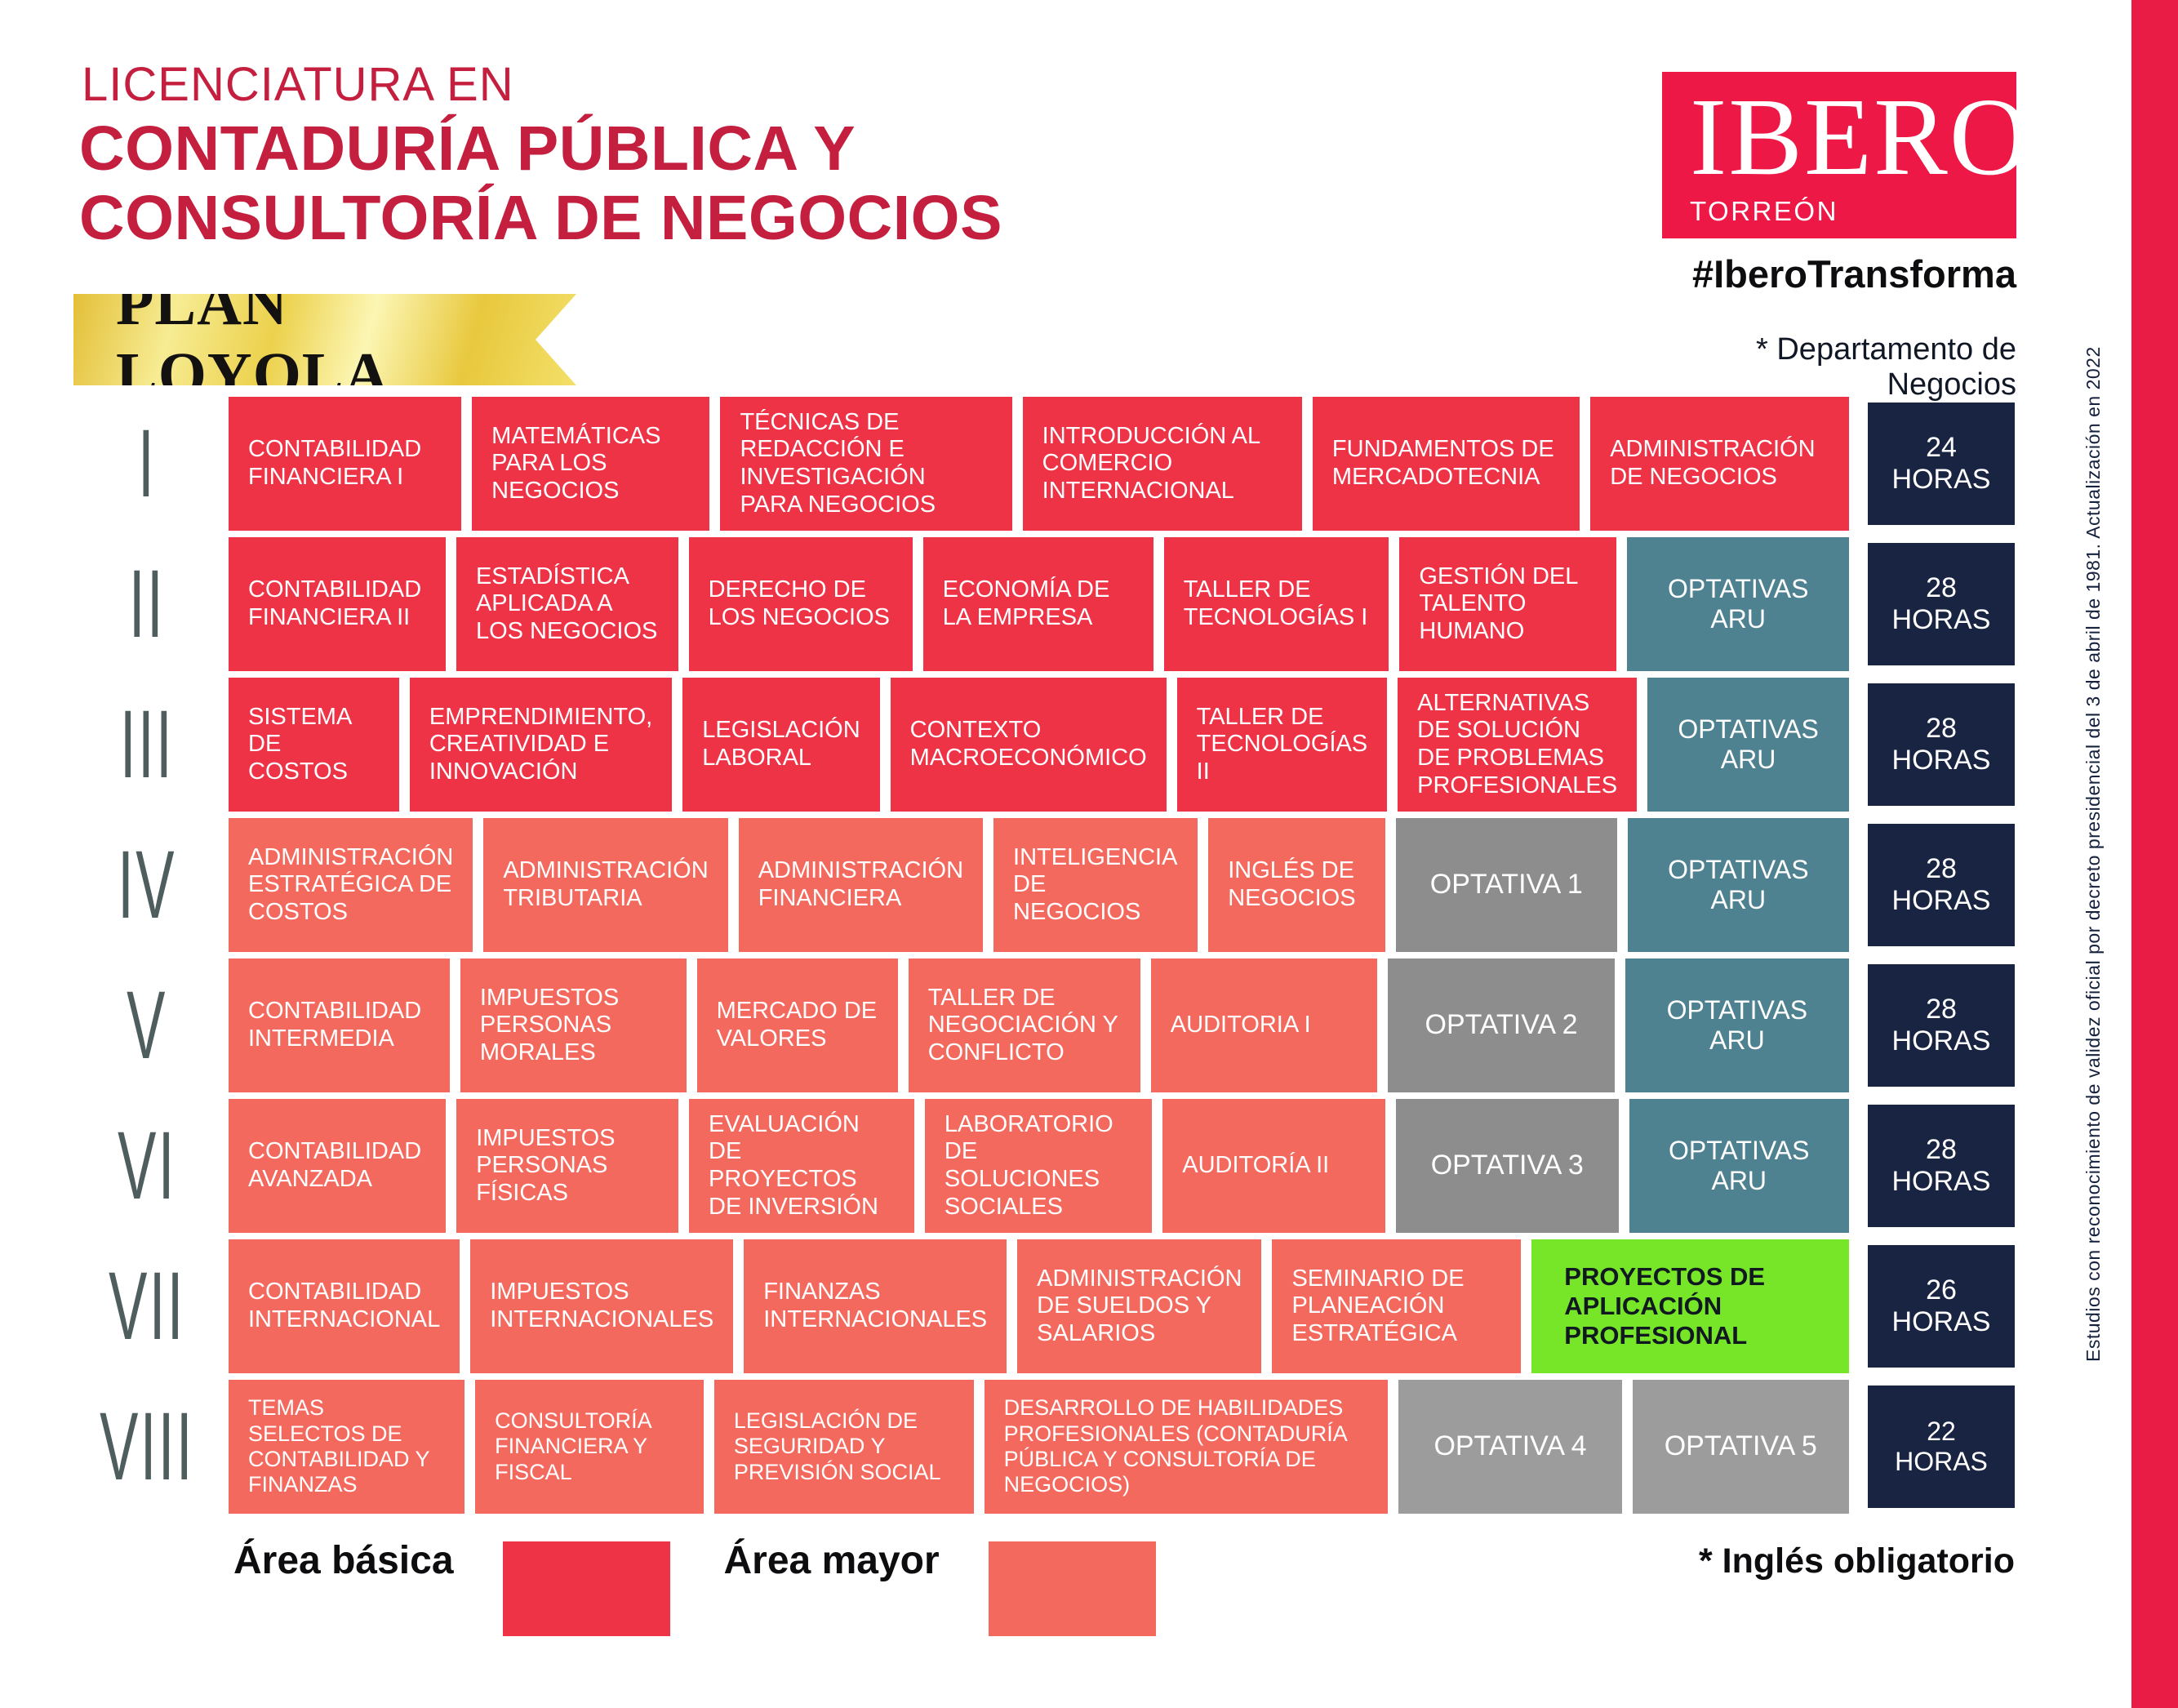 Image resolution: width=2178 pixels, height=1708 pixels. I want to click on course-label: CONTEXTO MACROECONÓMICO, so click(1028, 744).